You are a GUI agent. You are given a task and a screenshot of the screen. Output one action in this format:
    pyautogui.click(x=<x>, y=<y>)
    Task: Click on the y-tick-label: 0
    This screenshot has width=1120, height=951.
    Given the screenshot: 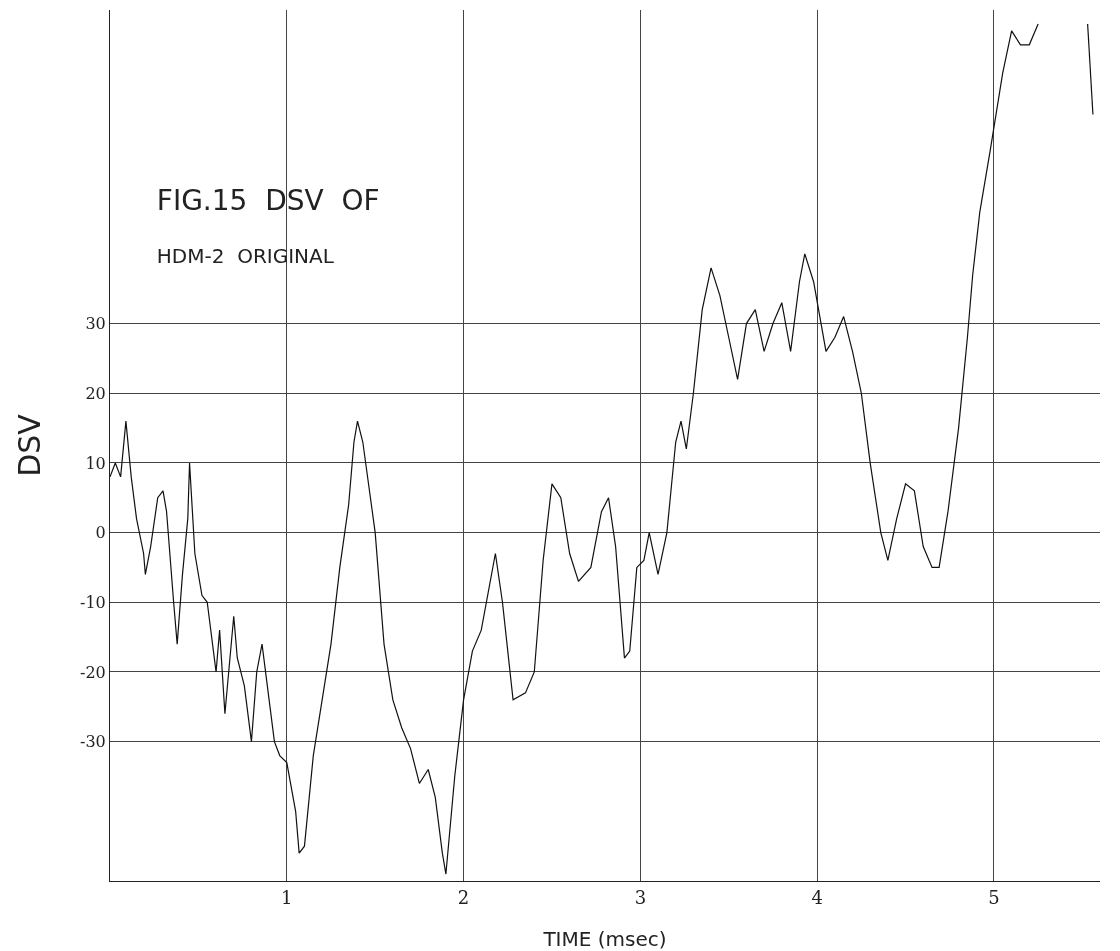 What is the action you would take?
    pyautogui.click(x=100, y=533)
    